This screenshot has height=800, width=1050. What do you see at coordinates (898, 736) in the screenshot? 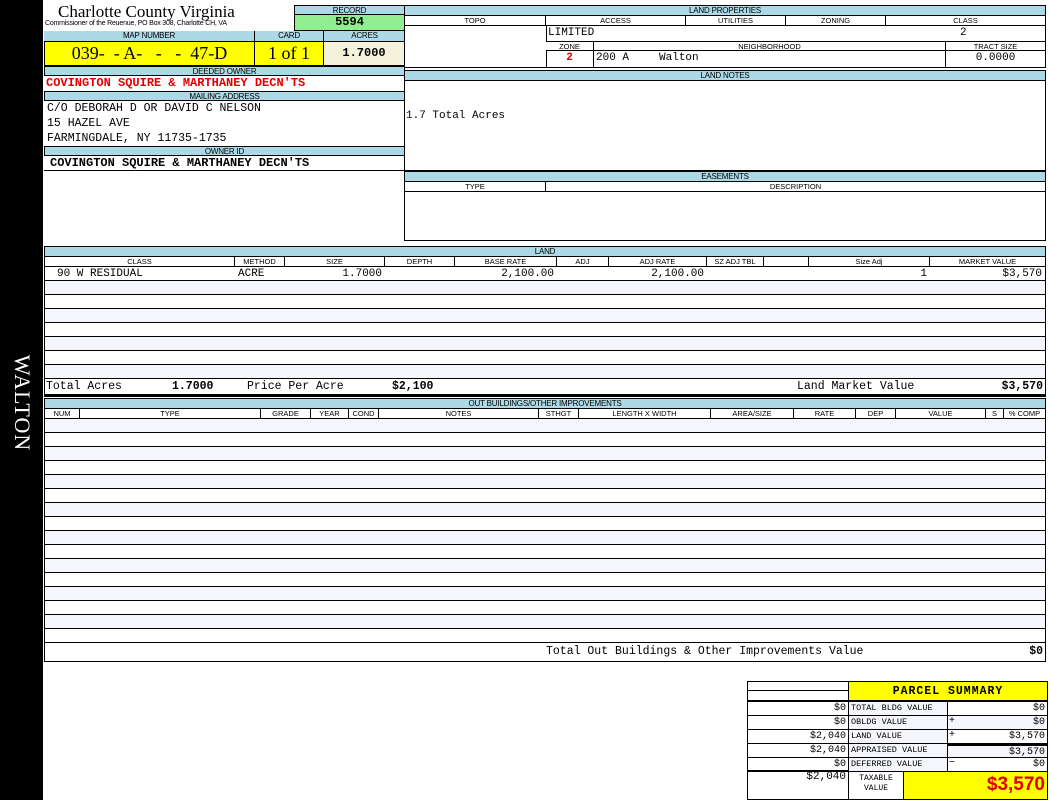
I see `summary-label: LAND VALUE` at bounding box center [898, 736].